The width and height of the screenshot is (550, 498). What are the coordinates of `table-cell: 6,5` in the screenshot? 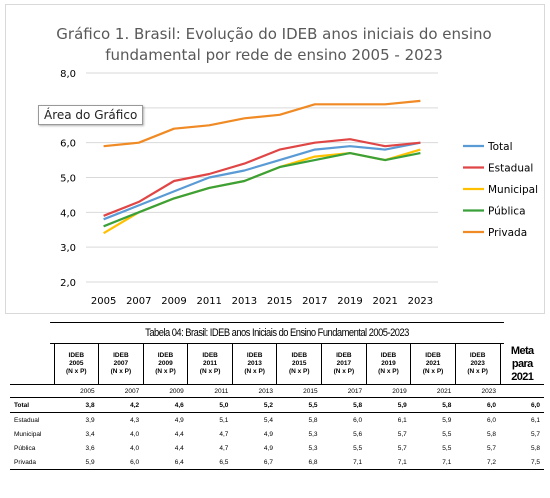 It's located at (210, 462).